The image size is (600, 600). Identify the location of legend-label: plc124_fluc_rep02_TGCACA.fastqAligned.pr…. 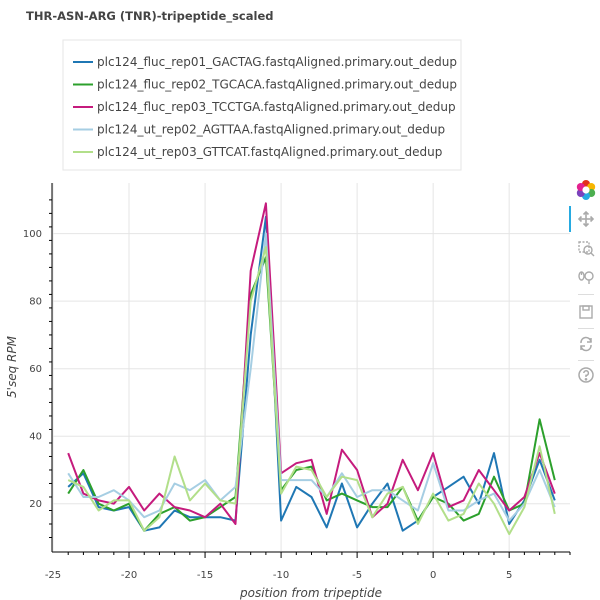
(277, 85).